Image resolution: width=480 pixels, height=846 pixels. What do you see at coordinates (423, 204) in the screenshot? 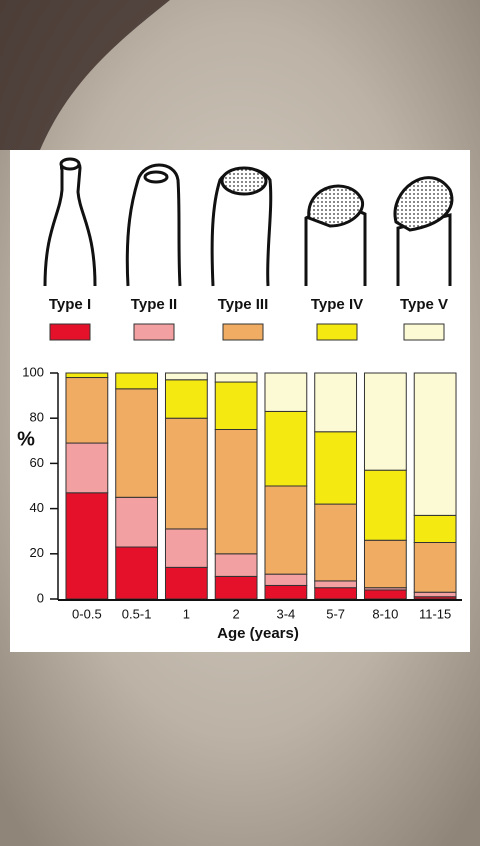
I see `type-v-glans` at bounding box center [423, 204].